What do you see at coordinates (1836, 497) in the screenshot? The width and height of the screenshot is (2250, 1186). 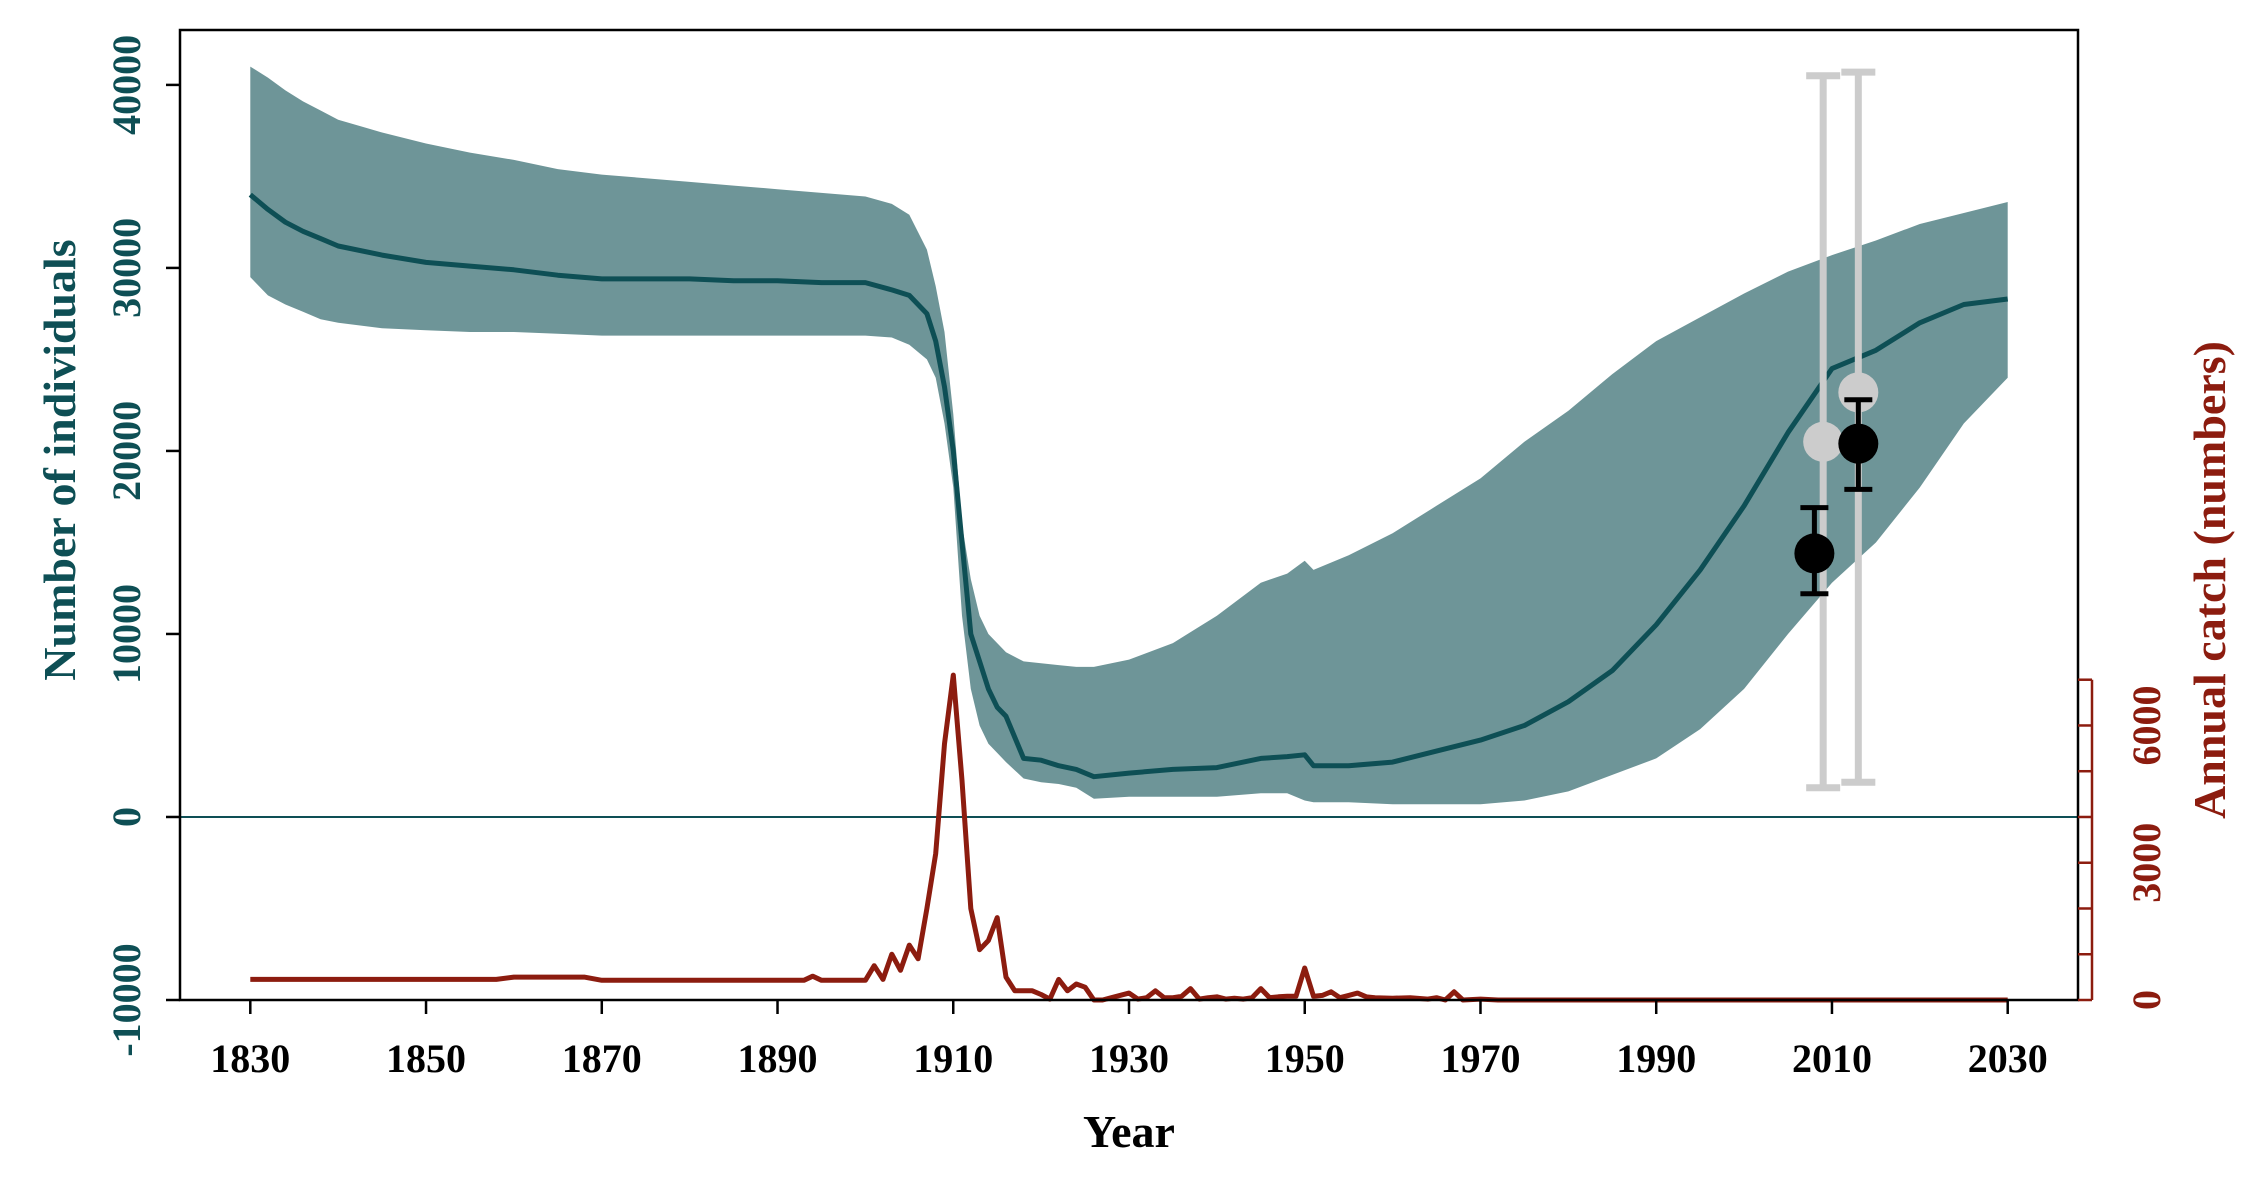 I see `observations-layer` at bounding box center [1836, 497].